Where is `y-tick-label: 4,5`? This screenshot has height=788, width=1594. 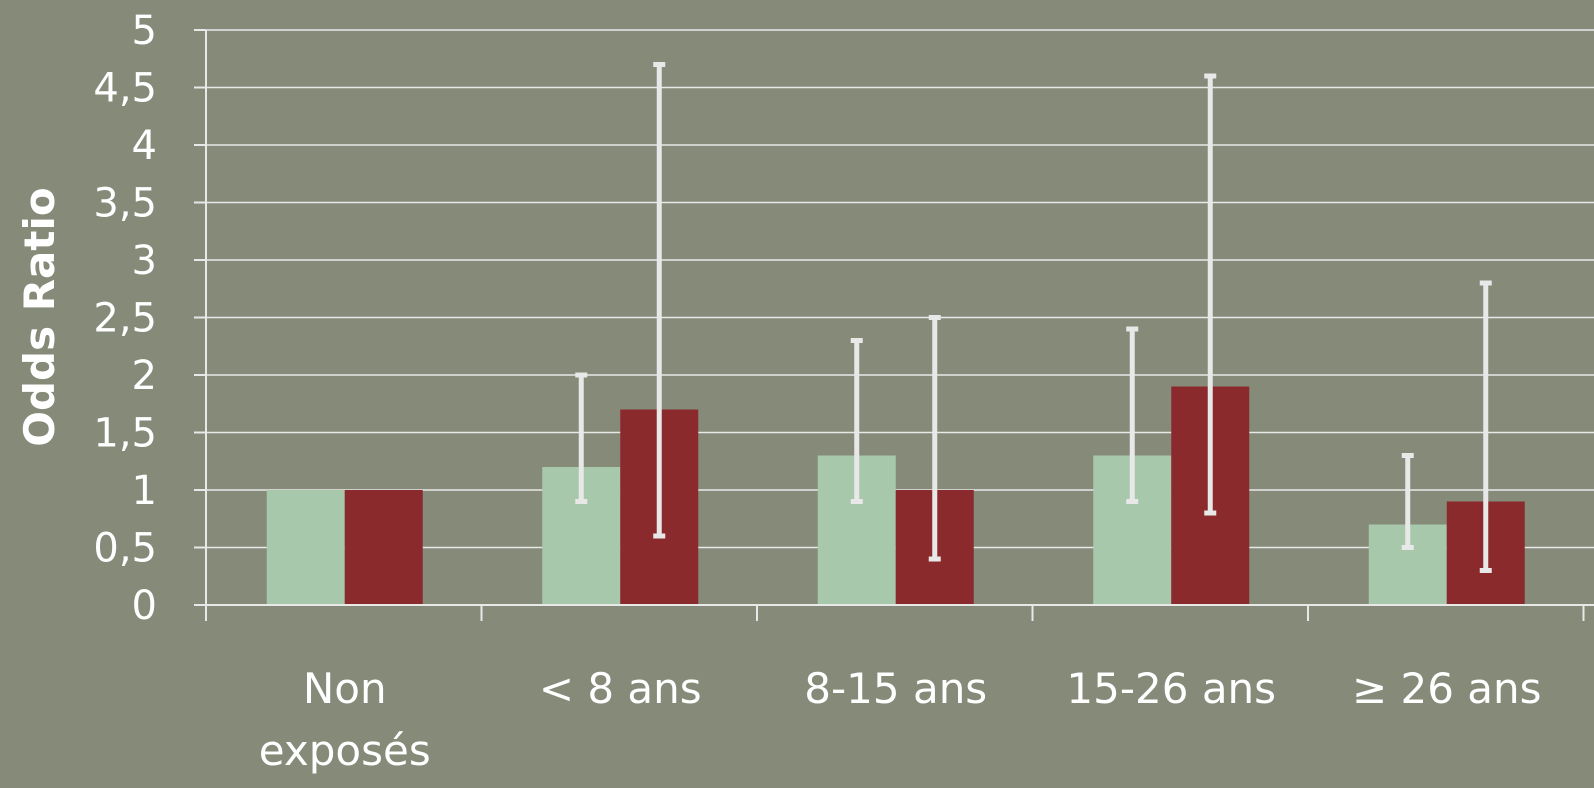
y-tick-label: 4,5 is located at coordinates (125, 89).